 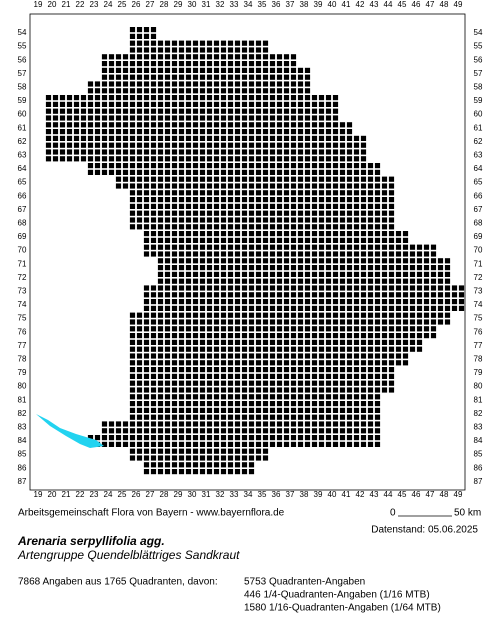 I want to click on column-label: 49, so click(x=458, y=4).